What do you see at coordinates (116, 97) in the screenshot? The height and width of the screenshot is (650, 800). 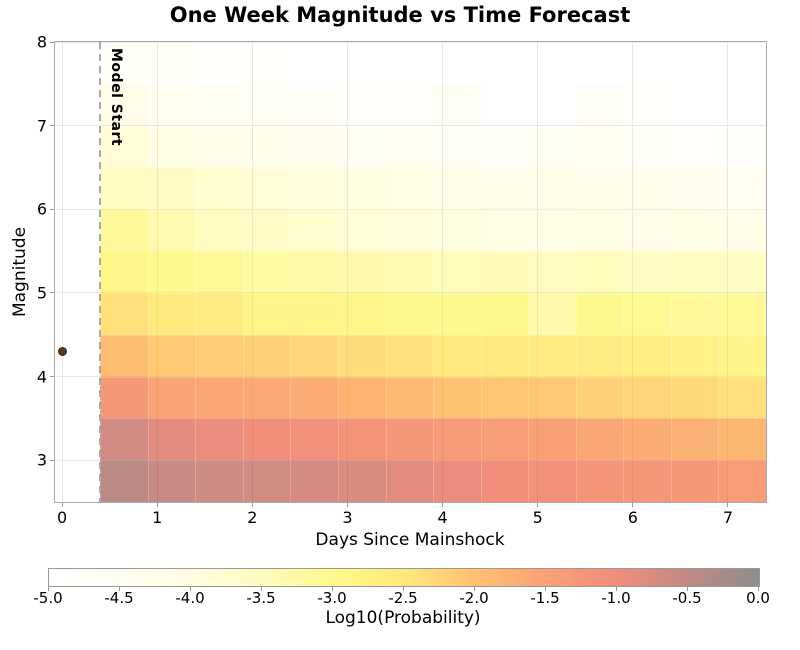 I see `model-start-label: Model Start` at bounding box center [116, 97].